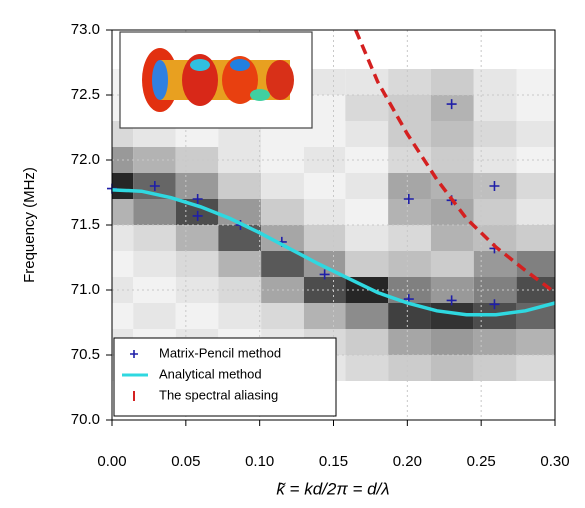  Describe the element at coordinates (218, 394) in the screenshot. I see `legend-label: The spectral aliasing` at that location.